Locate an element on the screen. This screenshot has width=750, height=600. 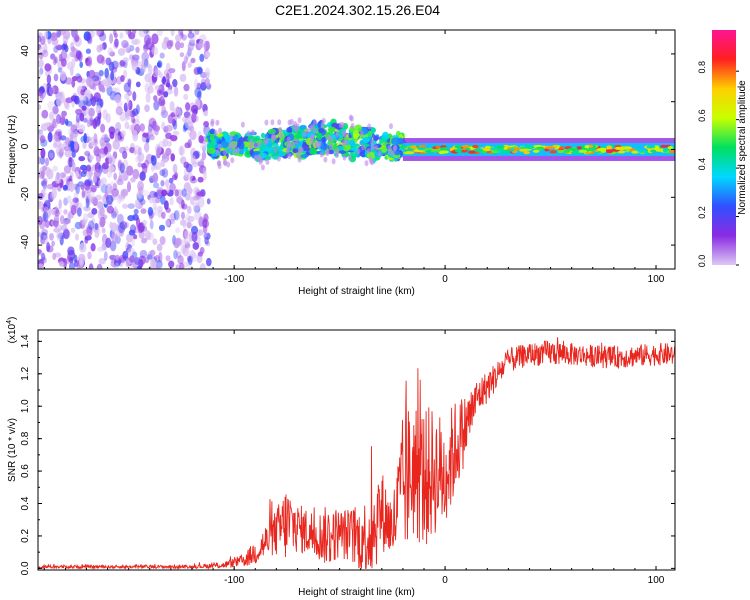
x-axis-label: Height of straight line (km) is located at coordinates (356, 592).